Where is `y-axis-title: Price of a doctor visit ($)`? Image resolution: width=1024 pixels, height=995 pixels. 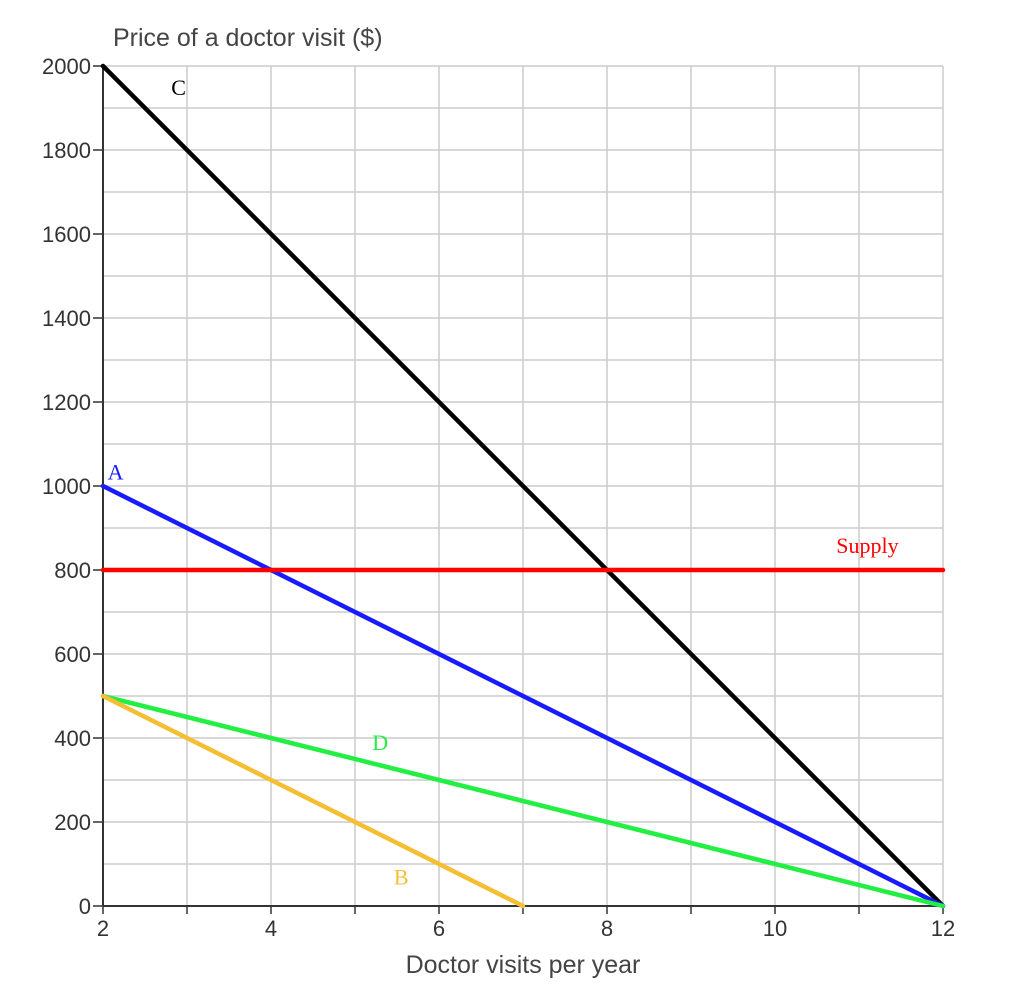
y-axis-title: Price of a doctor visit ($) is located at coordinates (248, 38).